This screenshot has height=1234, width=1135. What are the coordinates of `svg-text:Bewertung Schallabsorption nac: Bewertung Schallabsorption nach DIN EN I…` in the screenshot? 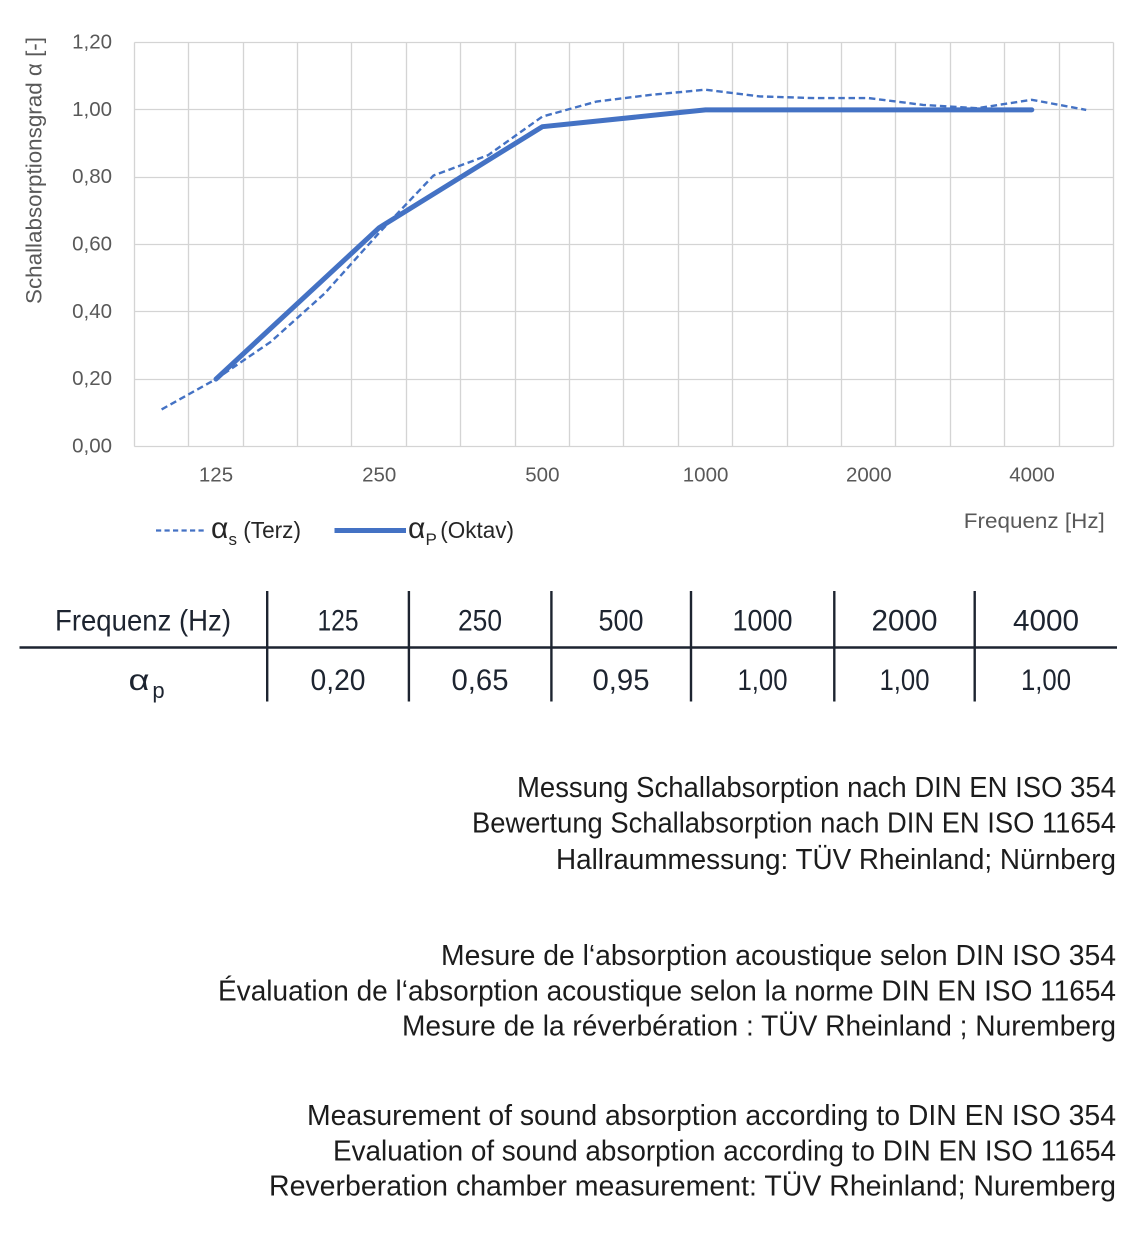 It's located at (794, 824).